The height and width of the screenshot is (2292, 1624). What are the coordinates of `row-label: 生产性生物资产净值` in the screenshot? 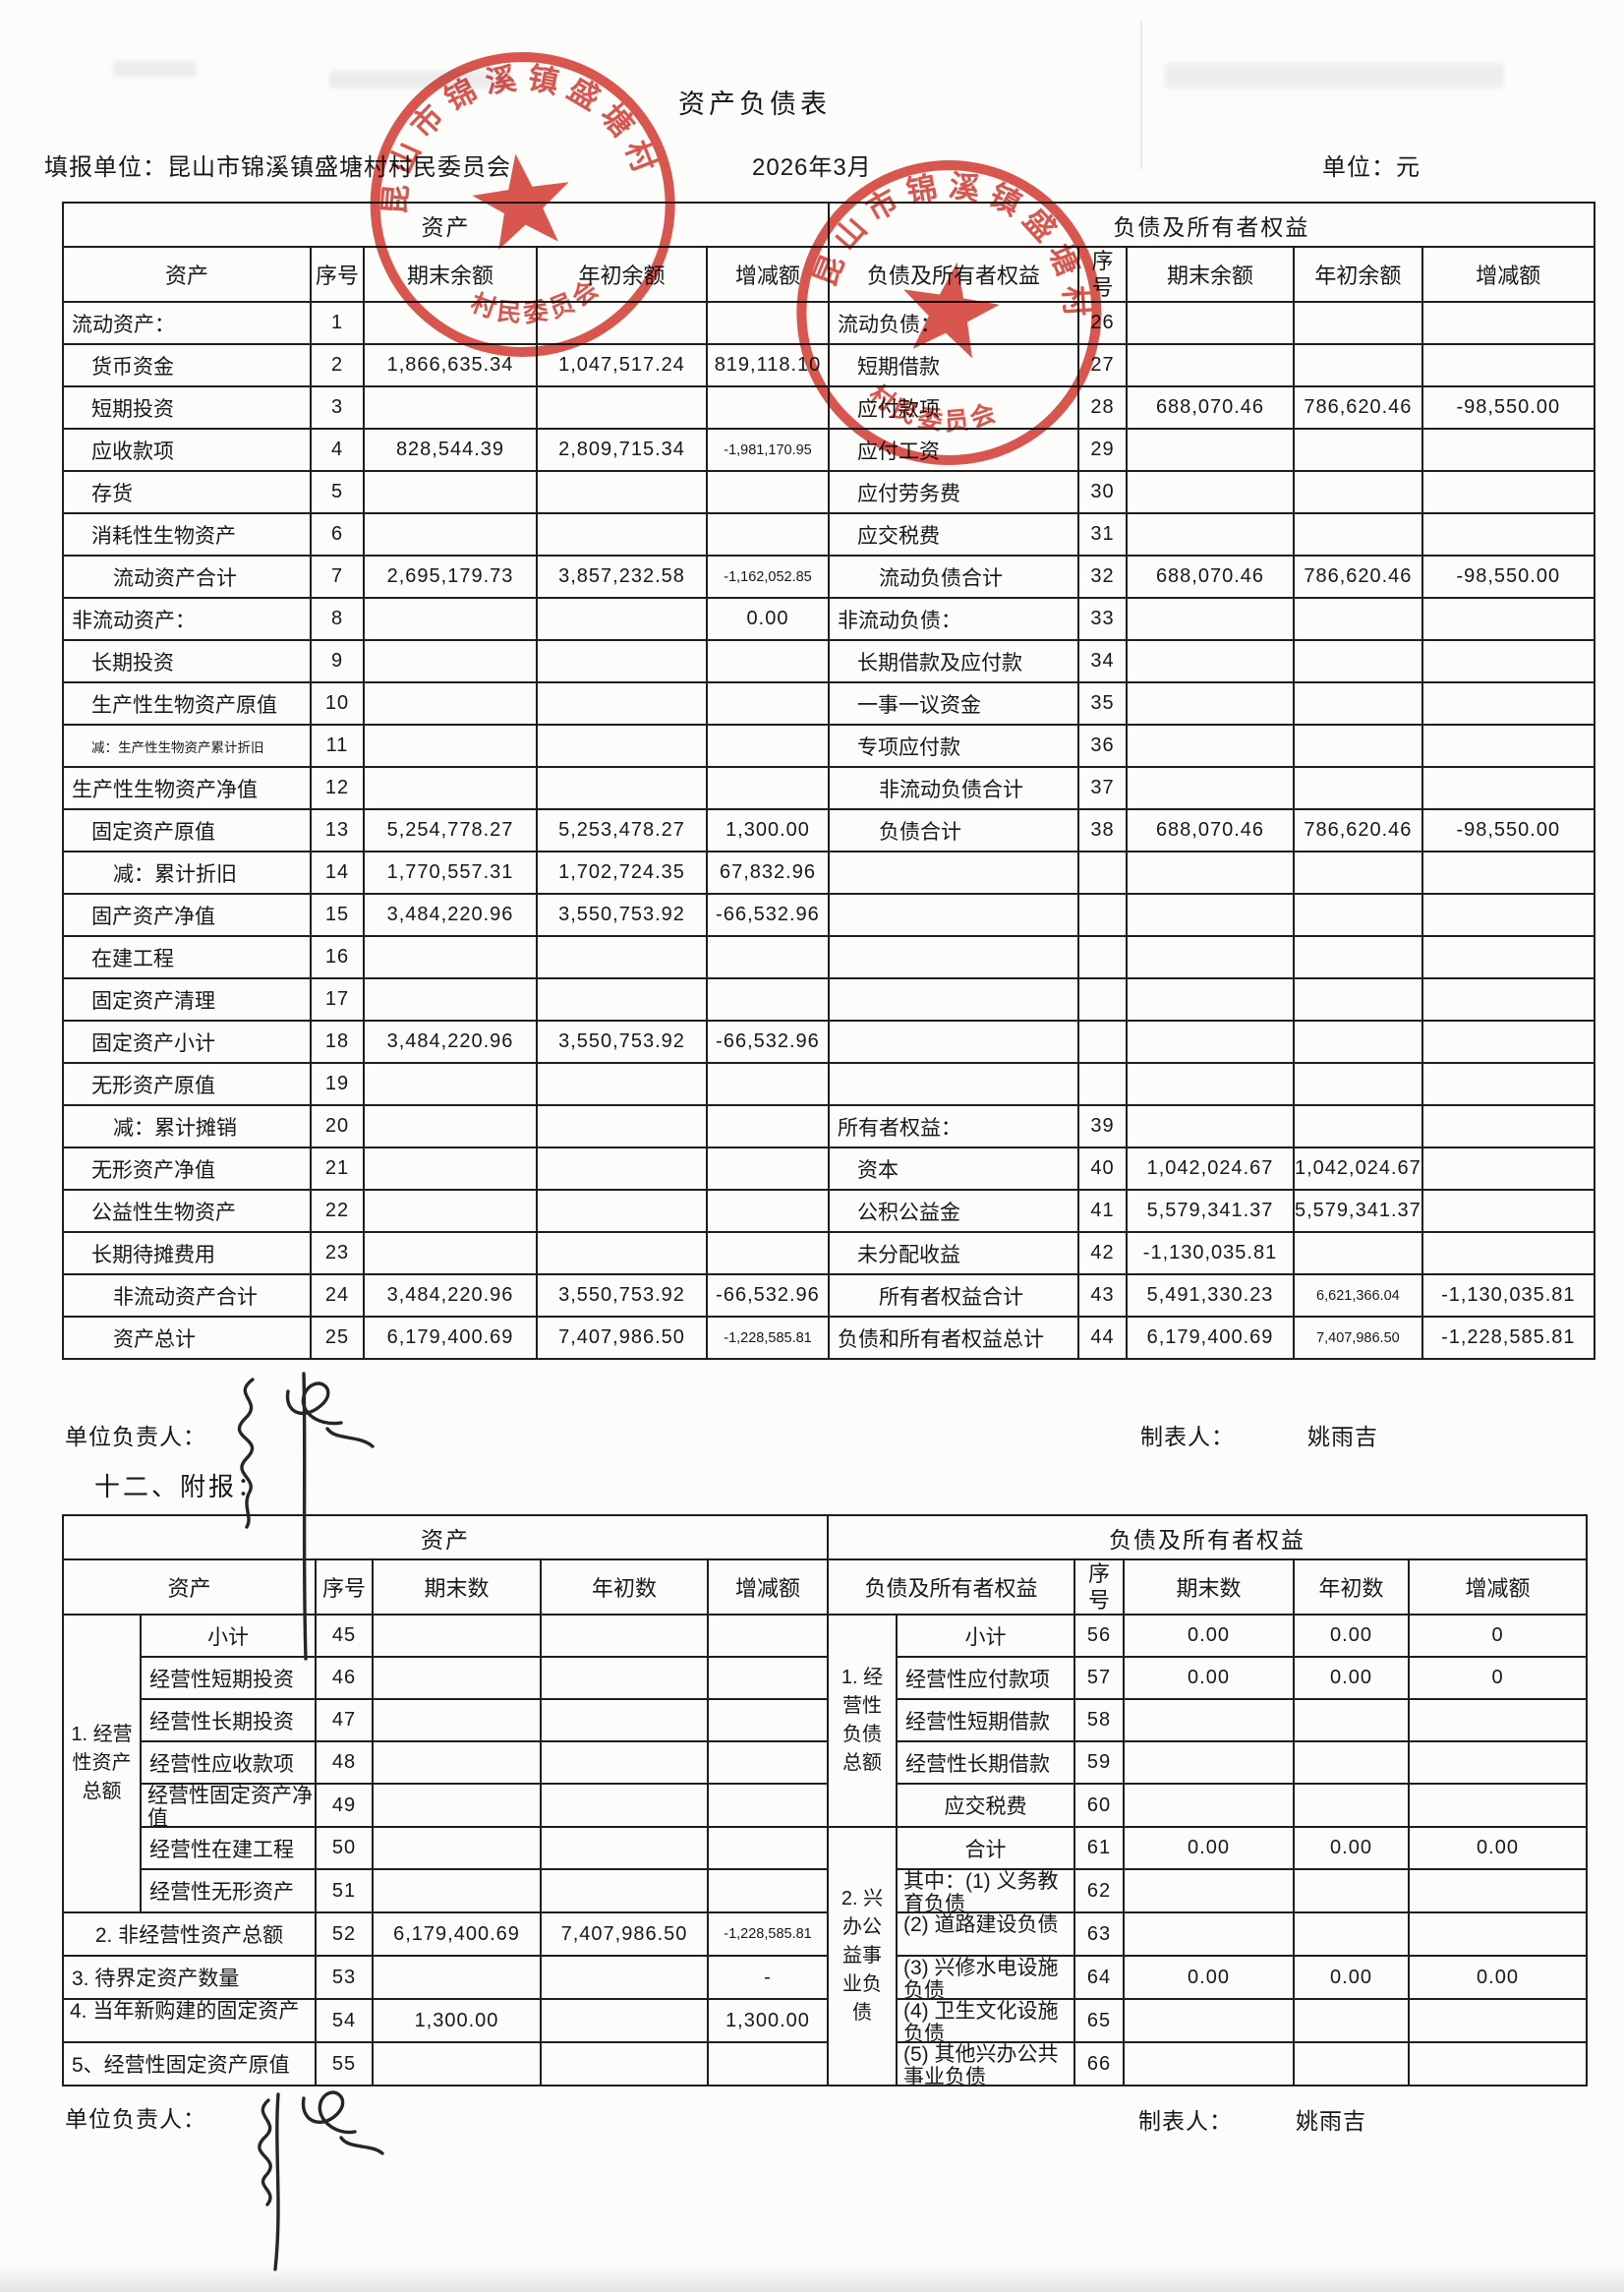 It's located at (187, 788).